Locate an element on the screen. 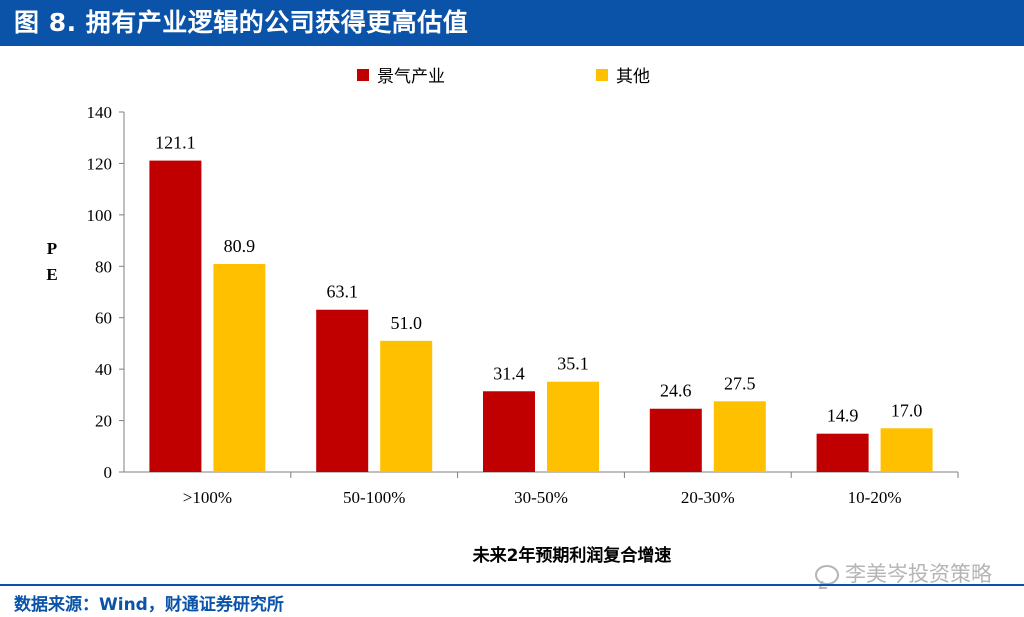 This screenshot has height=617, width=1024. y-tick-label: 120 is located at coordinates (100, 163).